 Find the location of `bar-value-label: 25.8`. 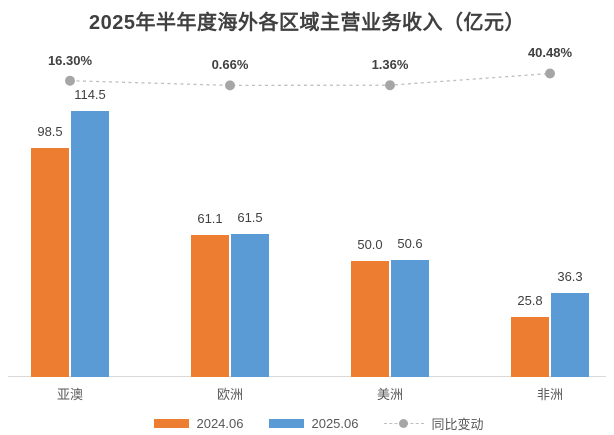

bar-value-label: 25.8 is located at coordinates (530, 300).